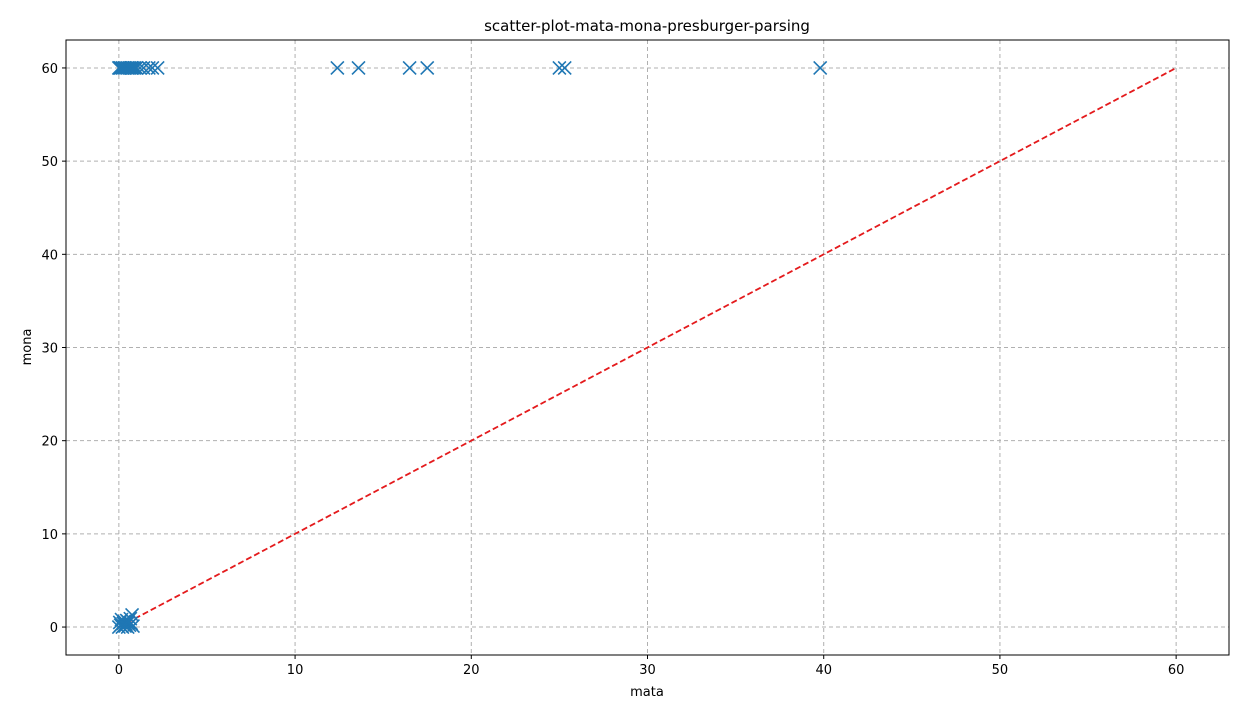 The height and width of the screenshot is (719, 1248). I want to click on y-tick-label: 60, so click(49, 69).